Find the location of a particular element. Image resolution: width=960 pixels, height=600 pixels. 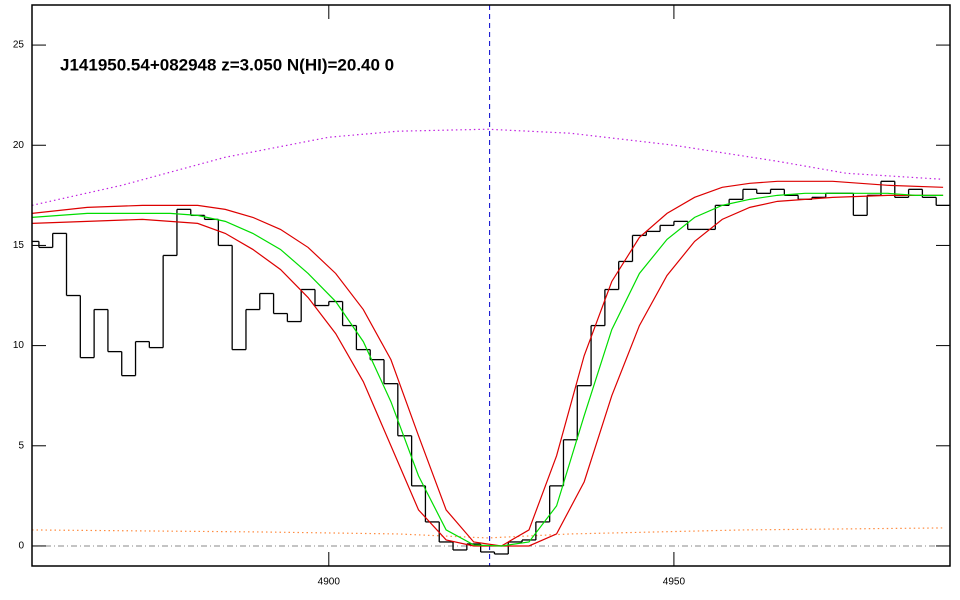

x-tick-label: 4950 is located at coordinates (674, 582).